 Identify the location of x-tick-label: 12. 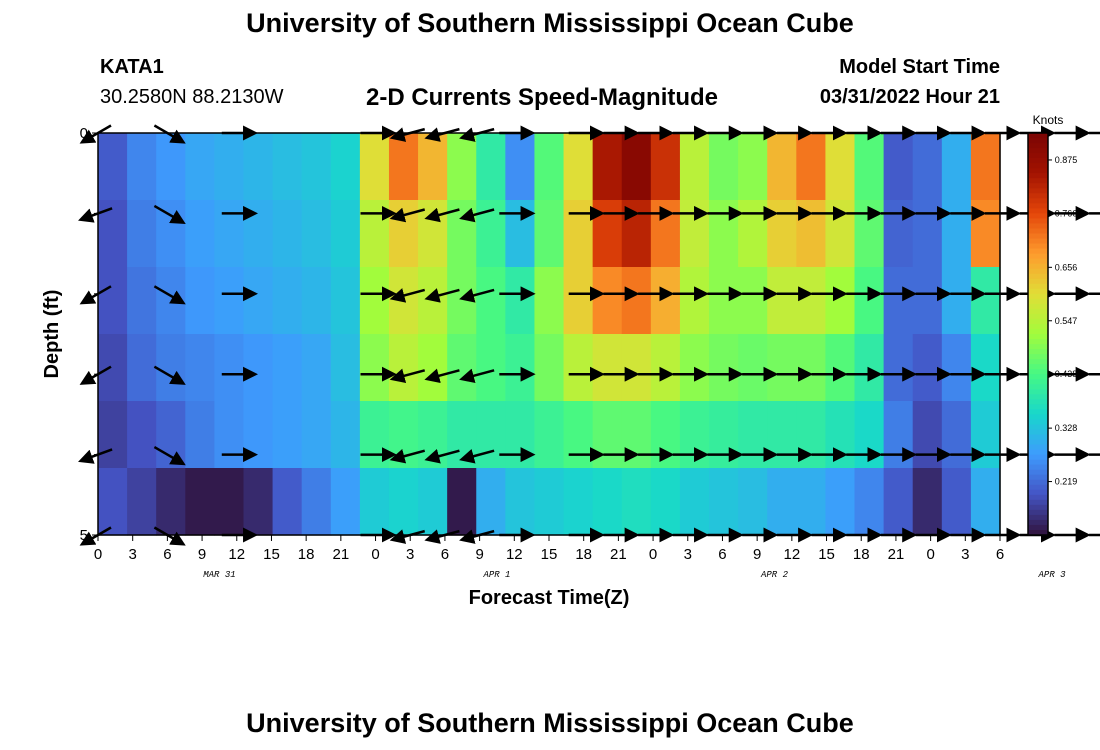
(514, 554).